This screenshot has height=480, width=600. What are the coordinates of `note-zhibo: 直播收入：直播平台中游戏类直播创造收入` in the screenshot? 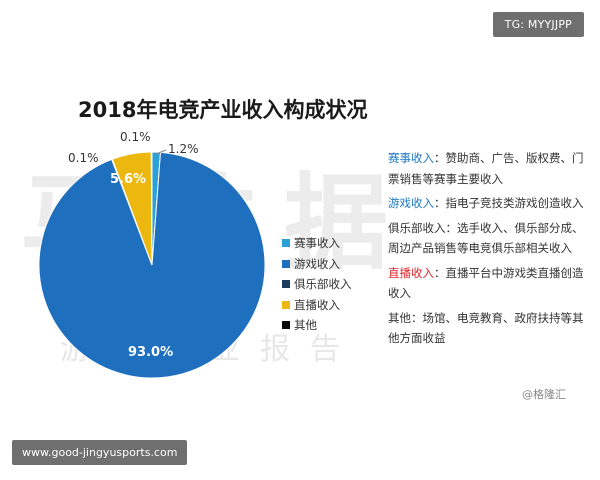 It's located at (487, 283).